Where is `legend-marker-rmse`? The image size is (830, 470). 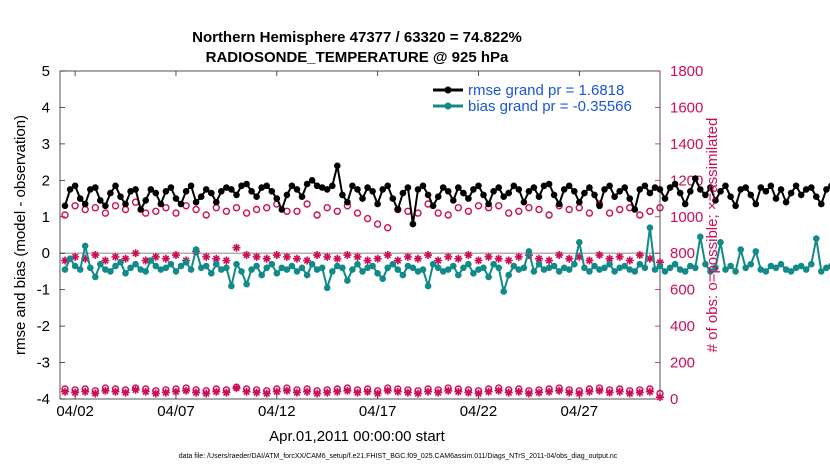
legend-marker-rmse is located at coordinates (448, 90).